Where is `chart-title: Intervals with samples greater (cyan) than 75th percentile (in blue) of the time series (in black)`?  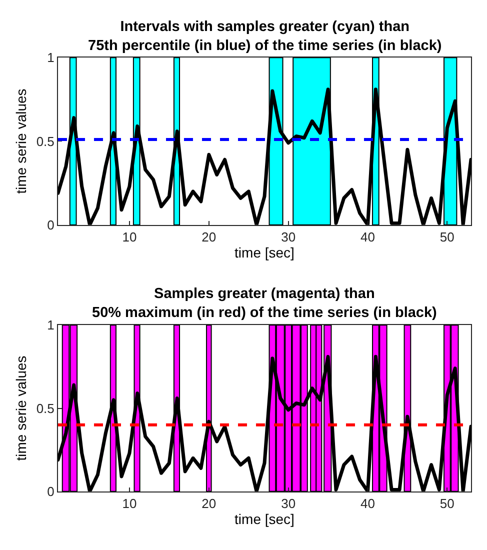 chart-title: Intervals with samples greater (cyan) than 75th percentile (in blue) of the time series (in black) is located at coordinates (265, 36).